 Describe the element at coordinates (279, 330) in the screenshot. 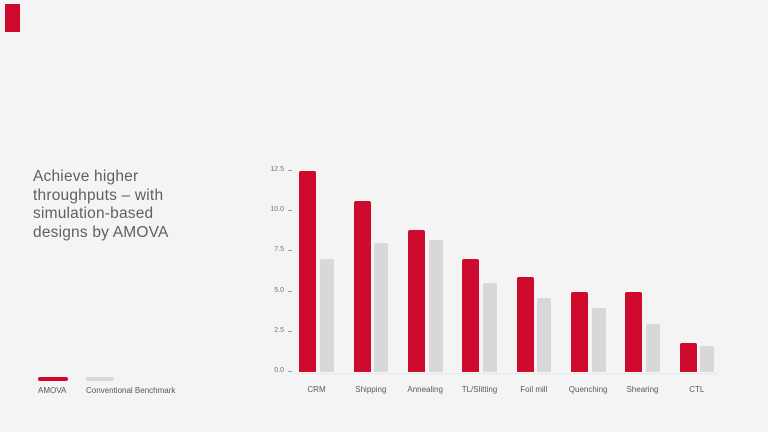

I see `y-axis-tick-label: 2.5` at that location.